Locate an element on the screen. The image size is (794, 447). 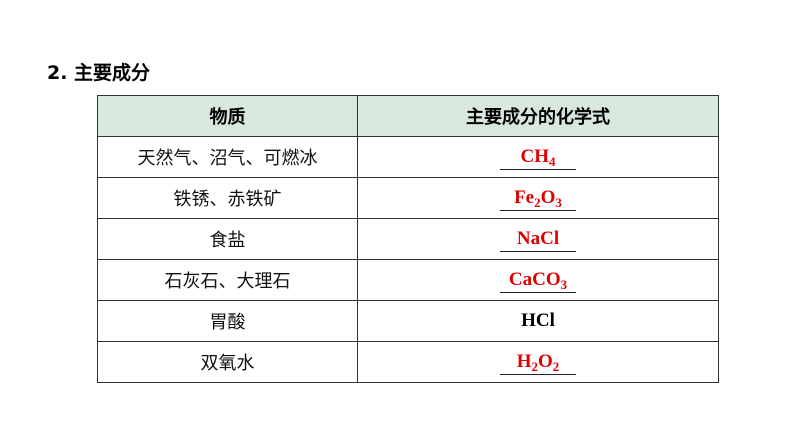
formula-cell: NaCl is located at coordinates (538, 239).